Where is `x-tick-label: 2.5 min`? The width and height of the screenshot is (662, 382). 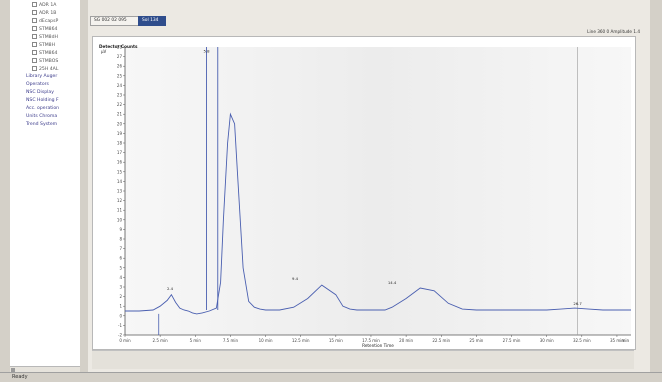 x-tick-label: 2.5 min is located at coordinates (161, 340).